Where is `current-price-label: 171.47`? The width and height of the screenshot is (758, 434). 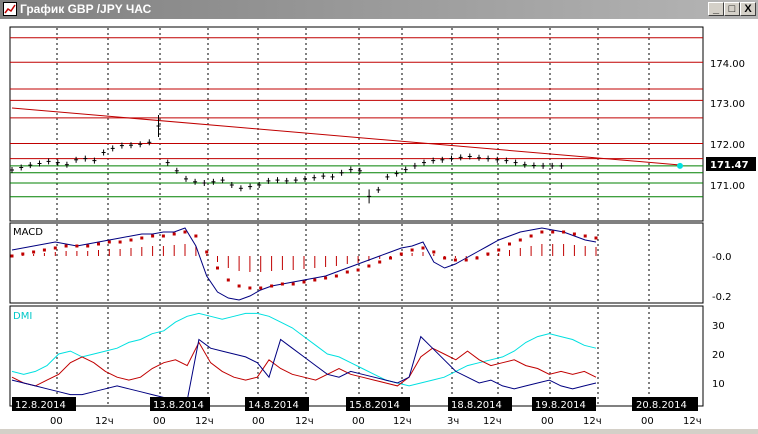 current-price-label: 171.47 is located at coordinates (729, 165).